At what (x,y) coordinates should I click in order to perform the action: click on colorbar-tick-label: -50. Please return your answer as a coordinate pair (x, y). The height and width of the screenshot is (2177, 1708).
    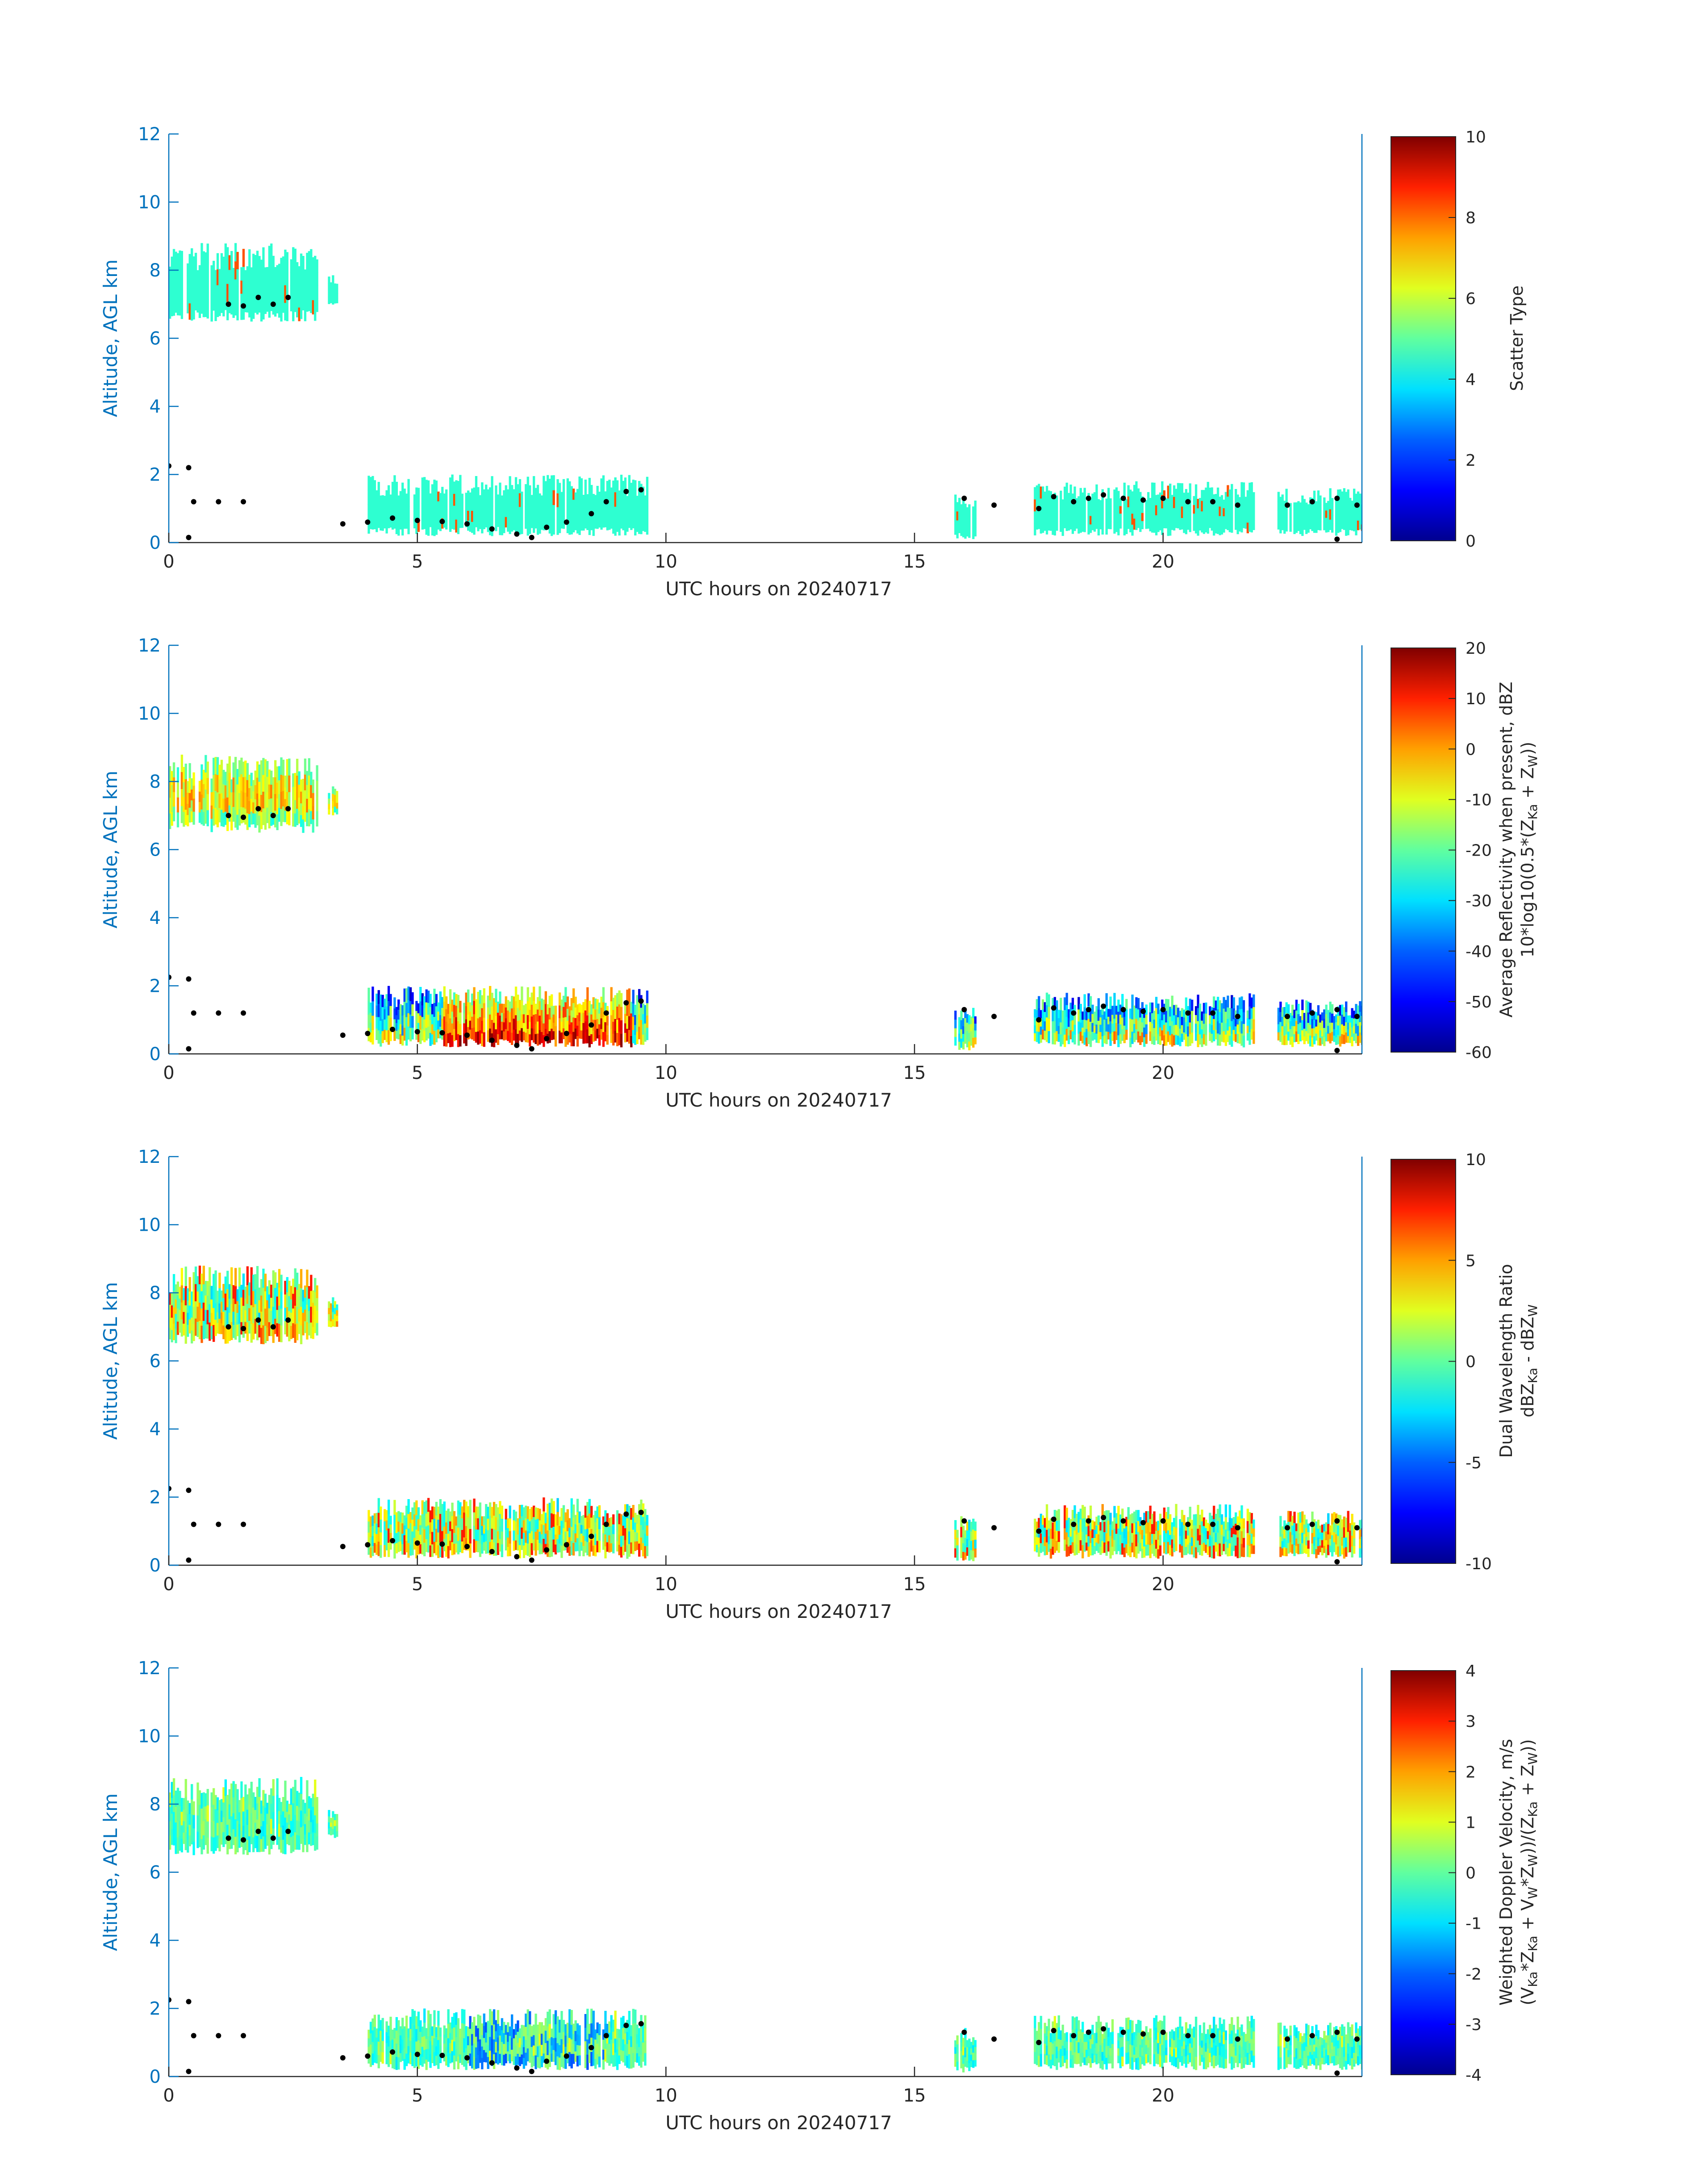
    Looking at the image, I should click on (1479, 1002).